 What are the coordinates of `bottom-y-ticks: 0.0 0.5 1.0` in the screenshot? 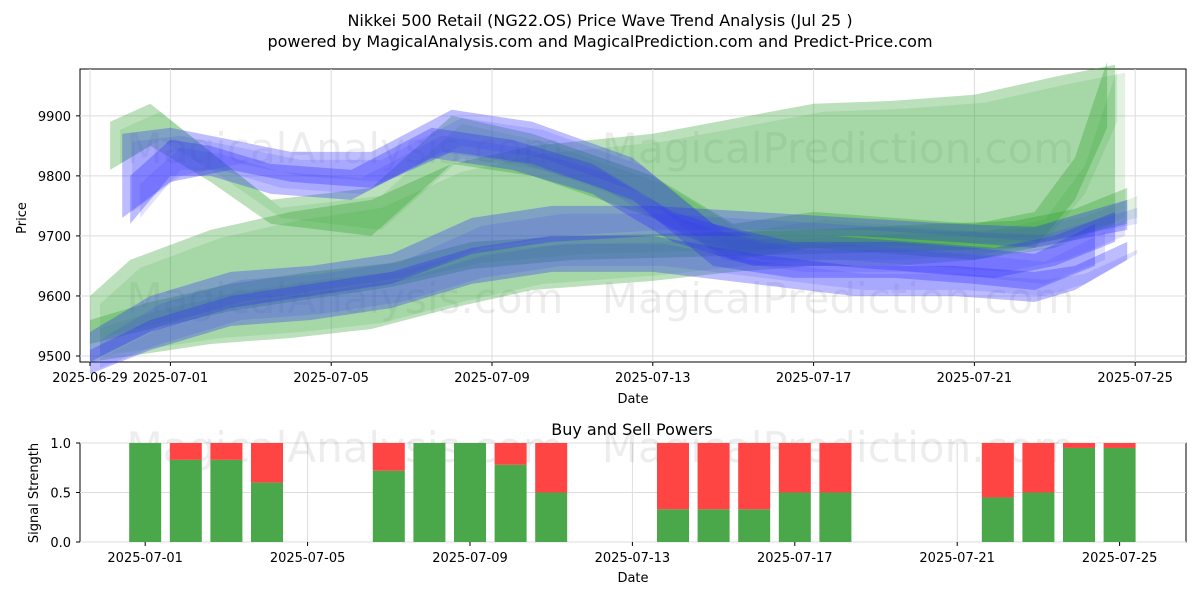 It's located at (65, 494).